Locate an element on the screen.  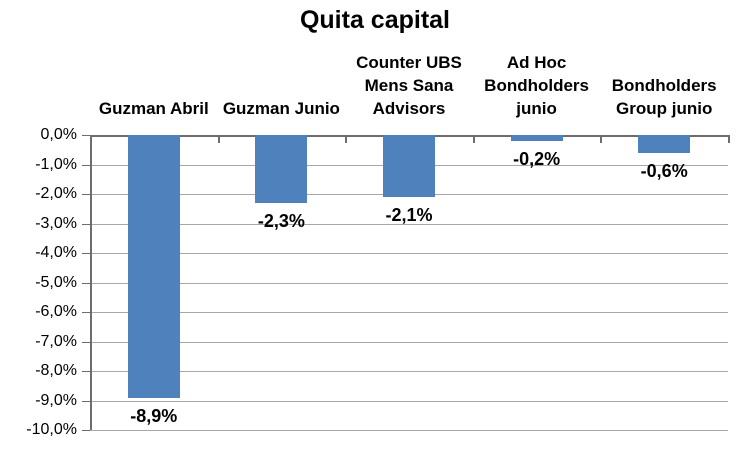
category-label-1: Guzman Junio is located at coordinates (281, 108).